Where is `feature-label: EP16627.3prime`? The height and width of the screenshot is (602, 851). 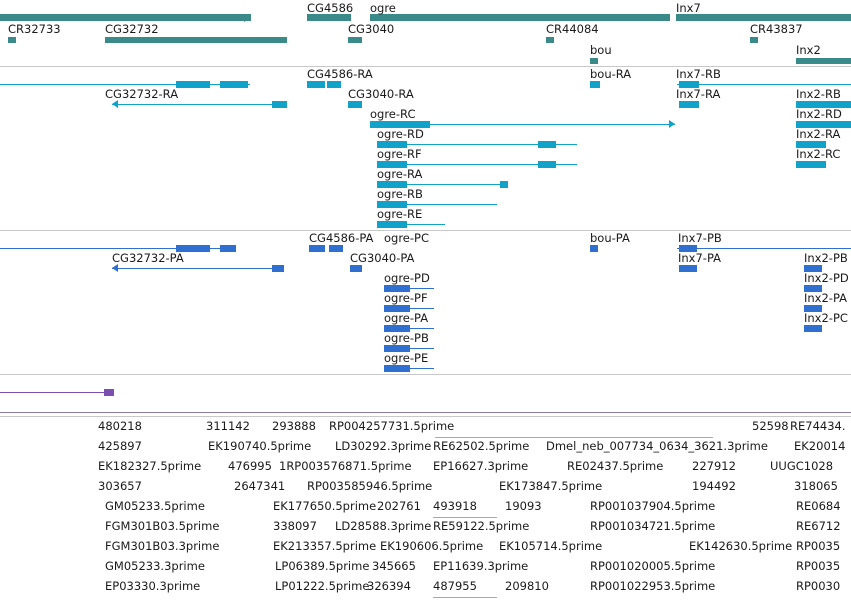
feature-label: EP16627.3prime is located at coordinates (481, 466).